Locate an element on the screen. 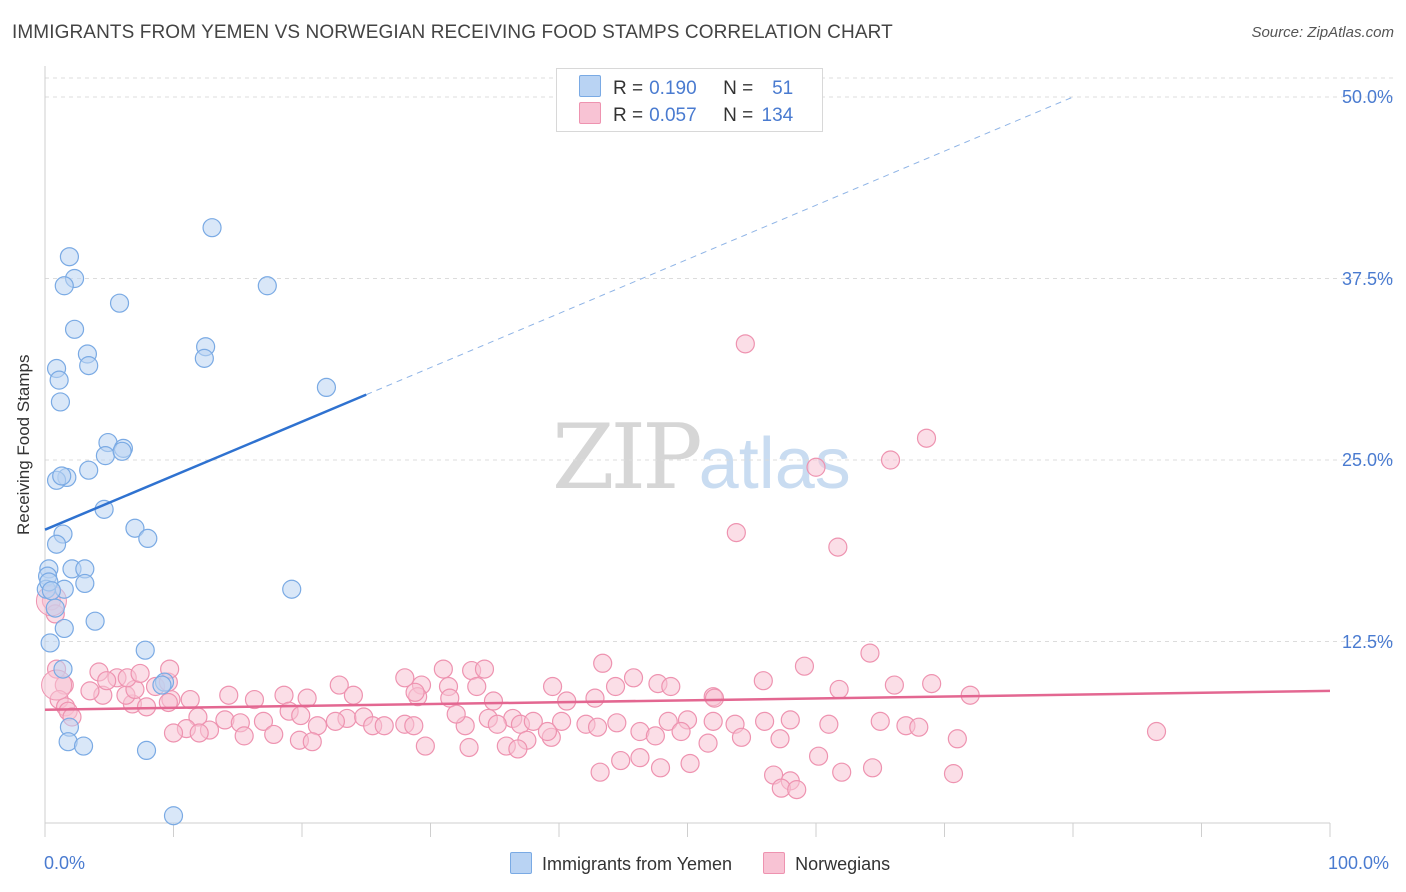  y-axis-label: Receiving Food Stamps is located at coordinates (23, 444).